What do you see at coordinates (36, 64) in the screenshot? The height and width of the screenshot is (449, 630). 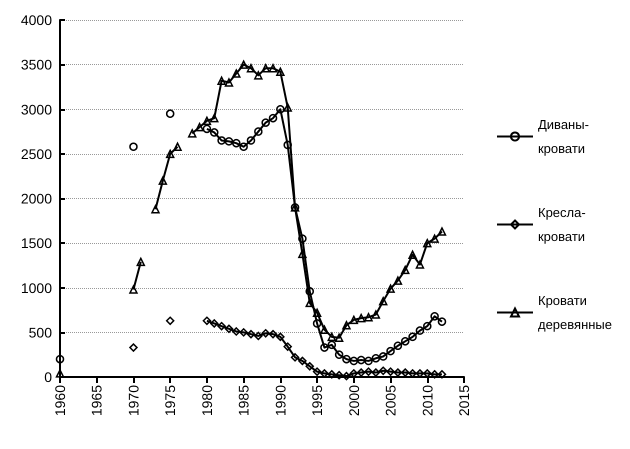 I see `y-tick-label: 3500` at bounding box center [36, 64].